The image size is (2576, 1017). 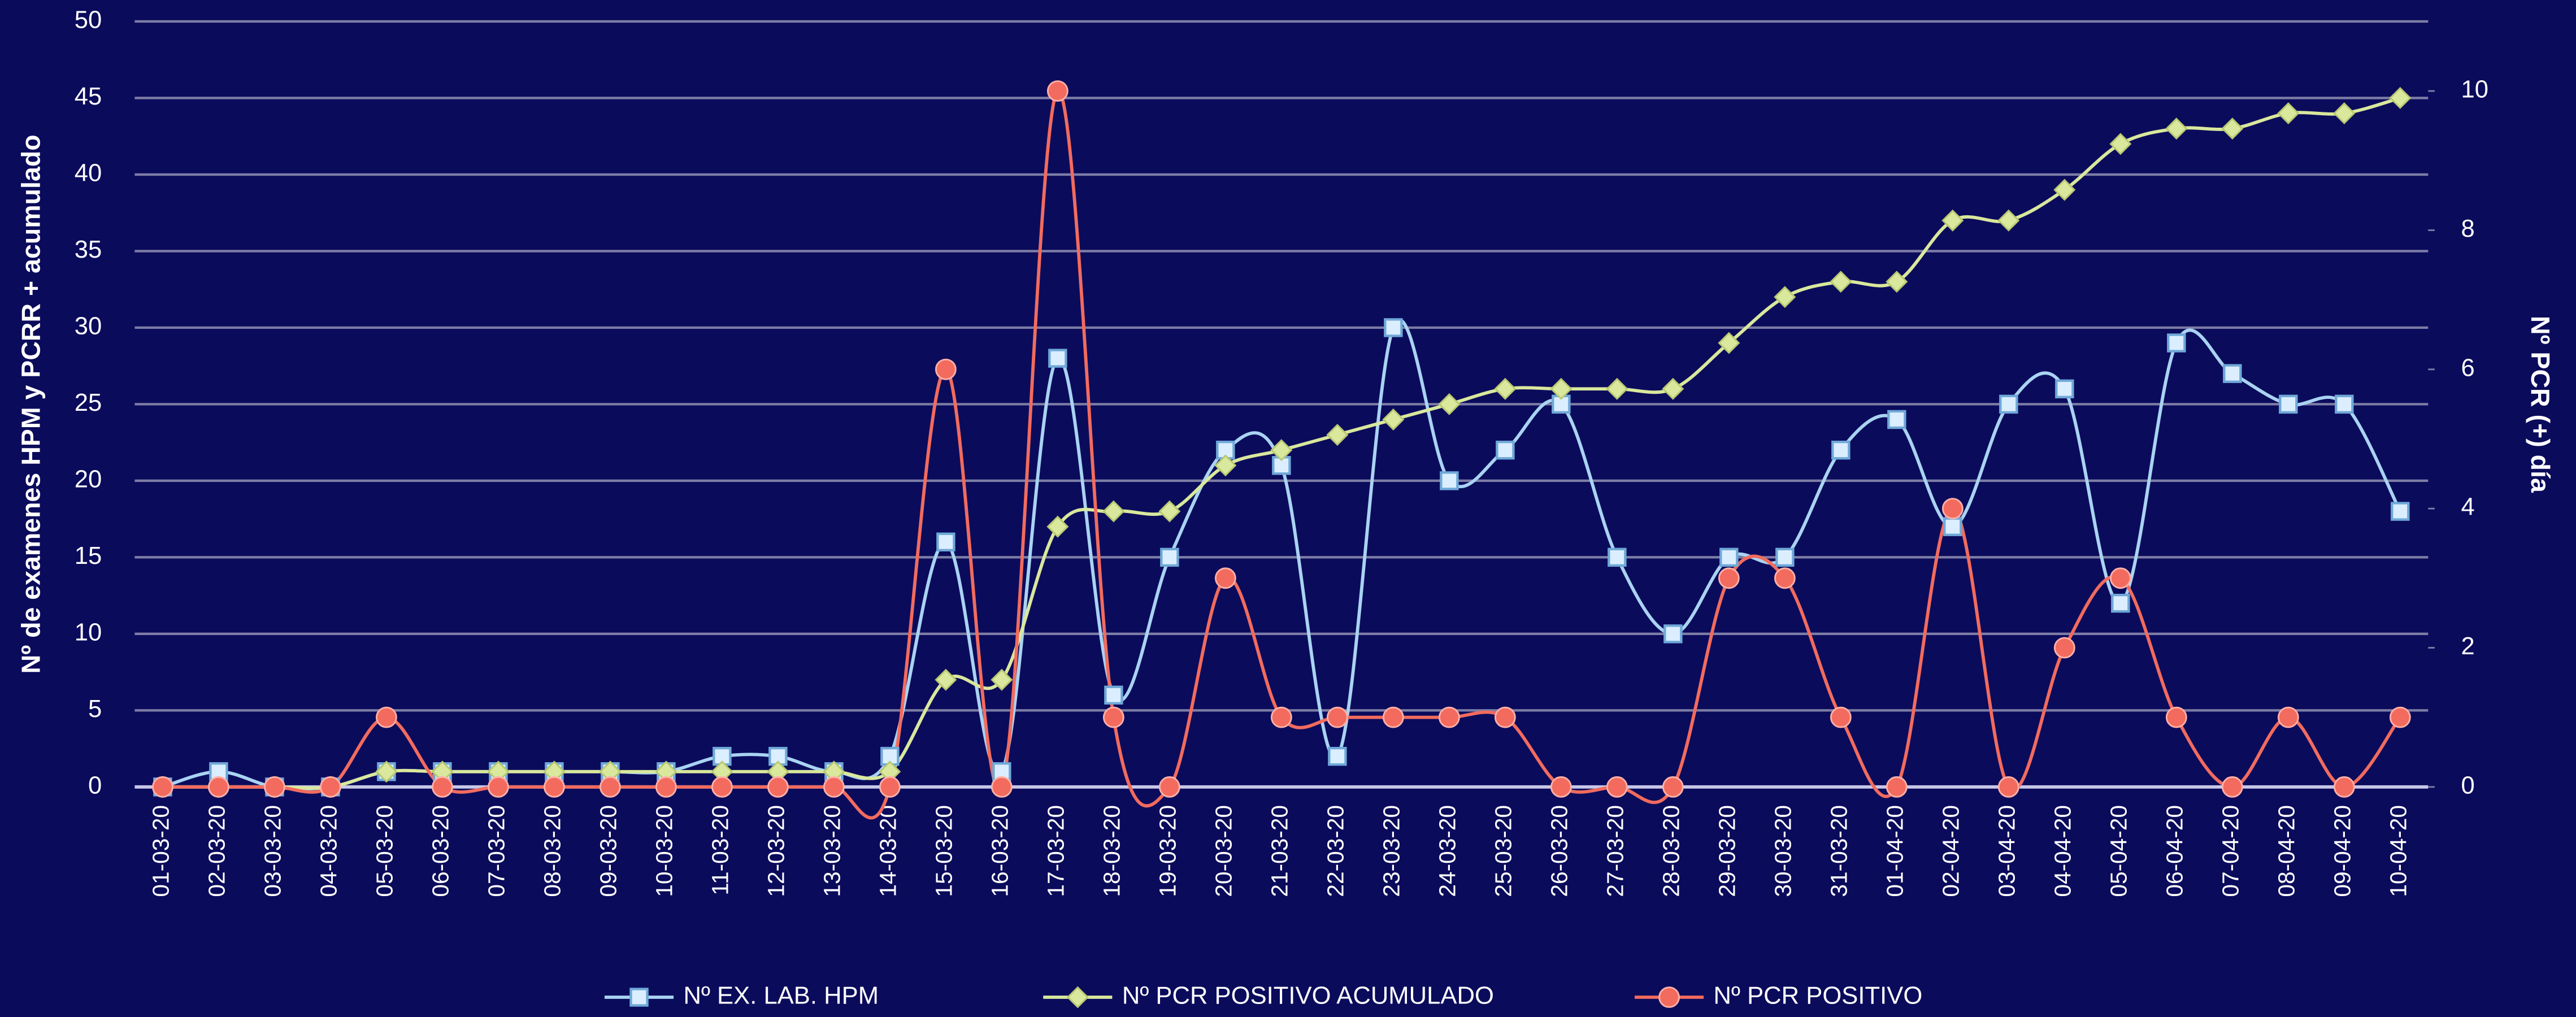 What do you see at coordinates (1224, 851) in the screenshot?
I see `x-tick-label: 20-03-20` at bounding box center [1224, 851].